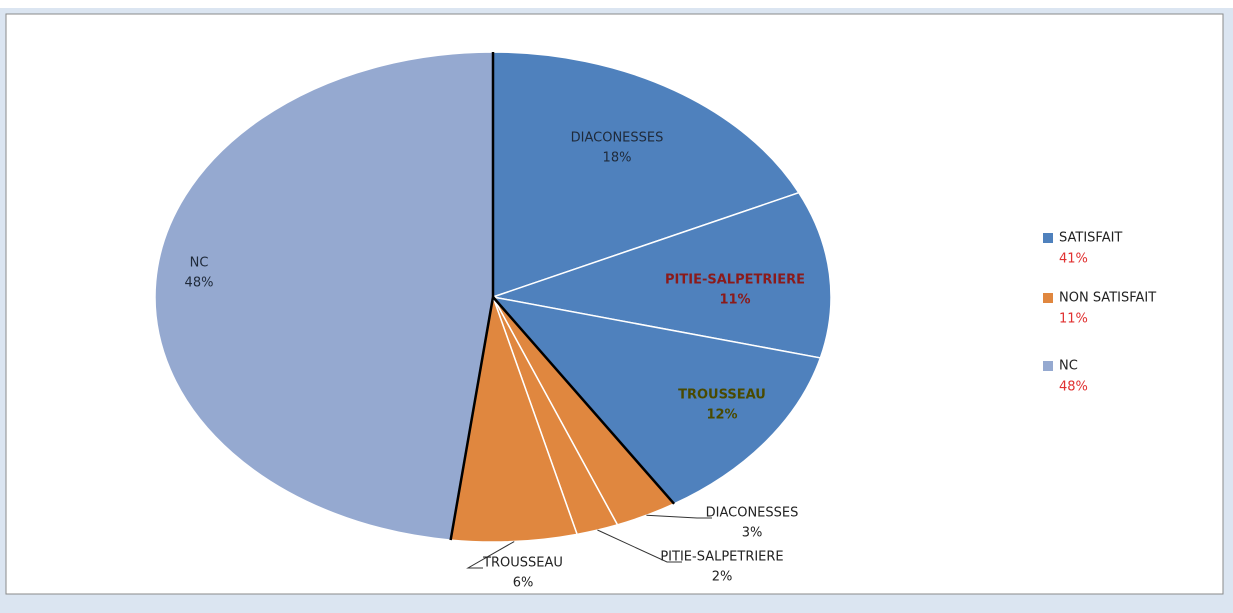 The image size is (1233, 613). What do you see at coordinates (199, 263) in the screenshot?
I see `slice-label: NC` at bounding box center [199, 263].